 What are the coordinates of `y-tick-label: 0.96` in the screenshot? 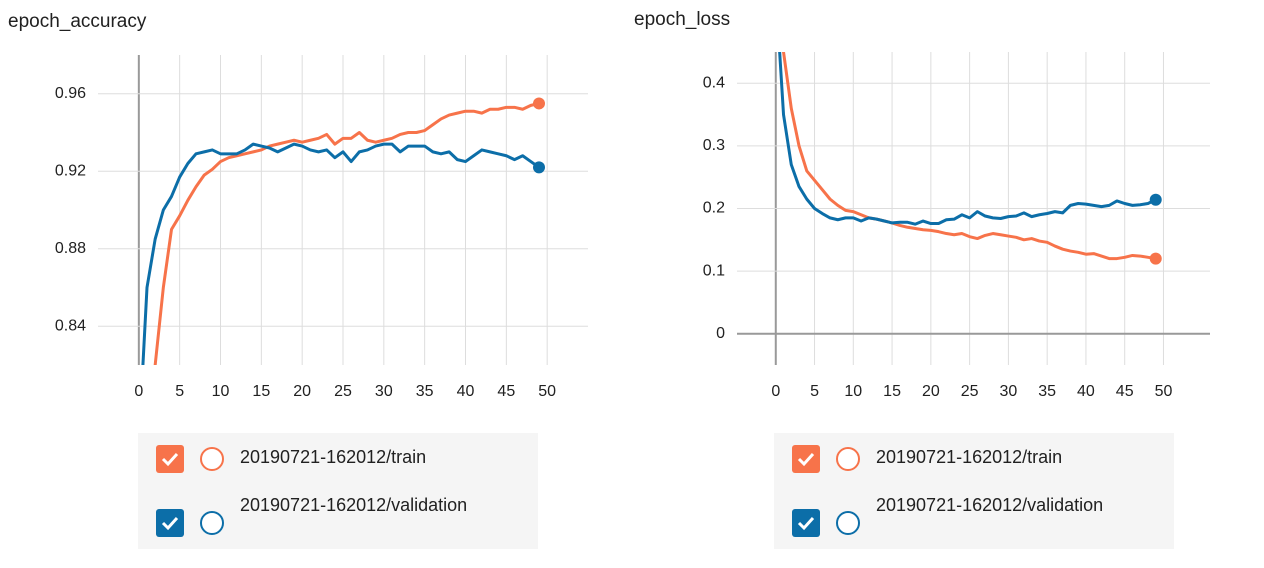 It's located at (70, 93).